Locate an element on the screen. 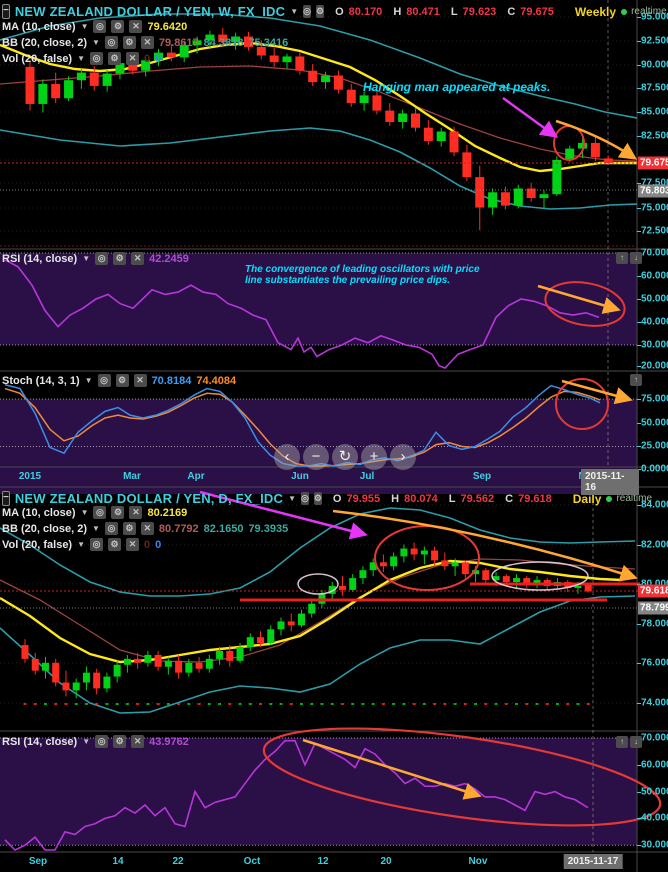 This screenshot has height=872, width=668. nav-reset-button: ↻ is located at coordinates (345, 457).